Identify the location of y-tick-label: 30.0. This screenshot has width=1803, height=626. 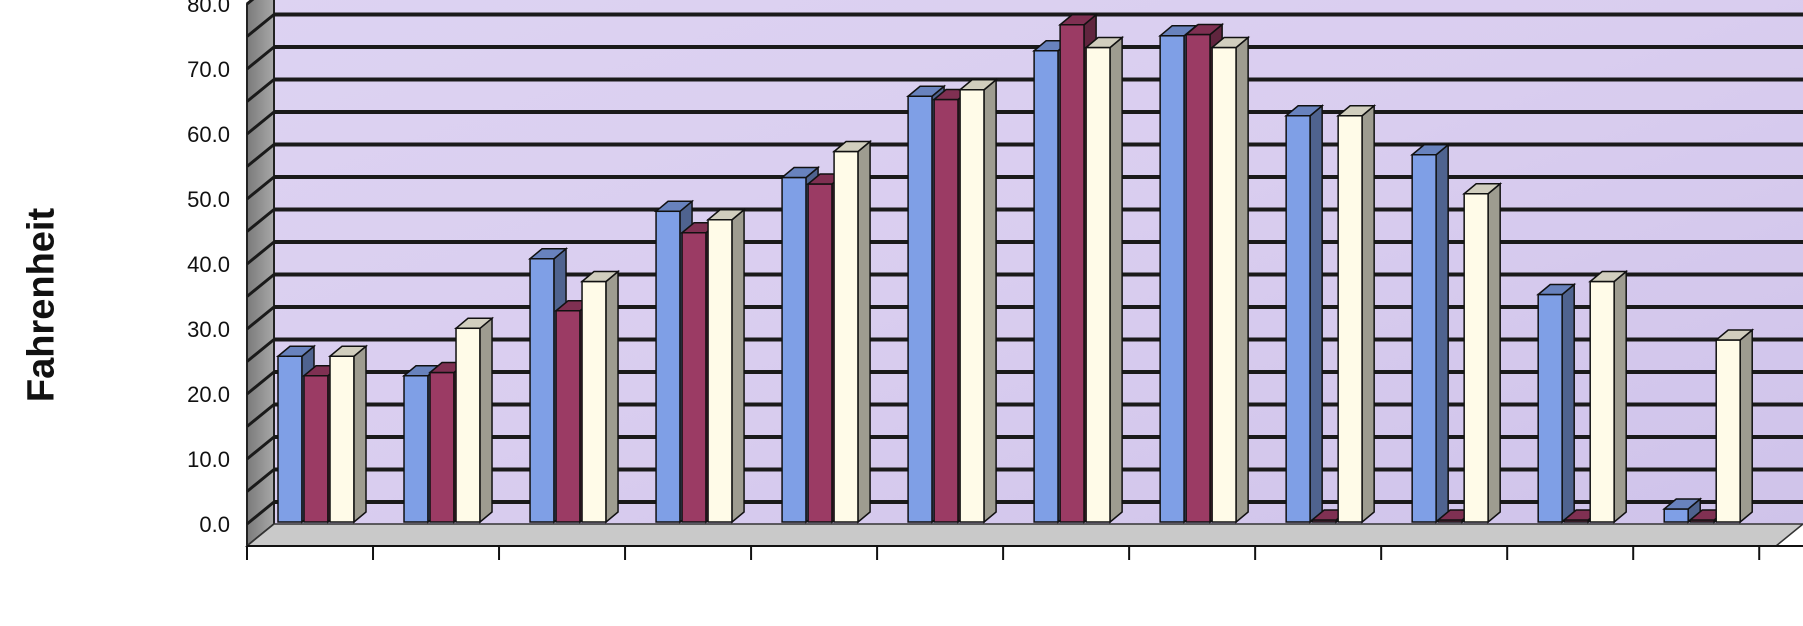
(208, 329).